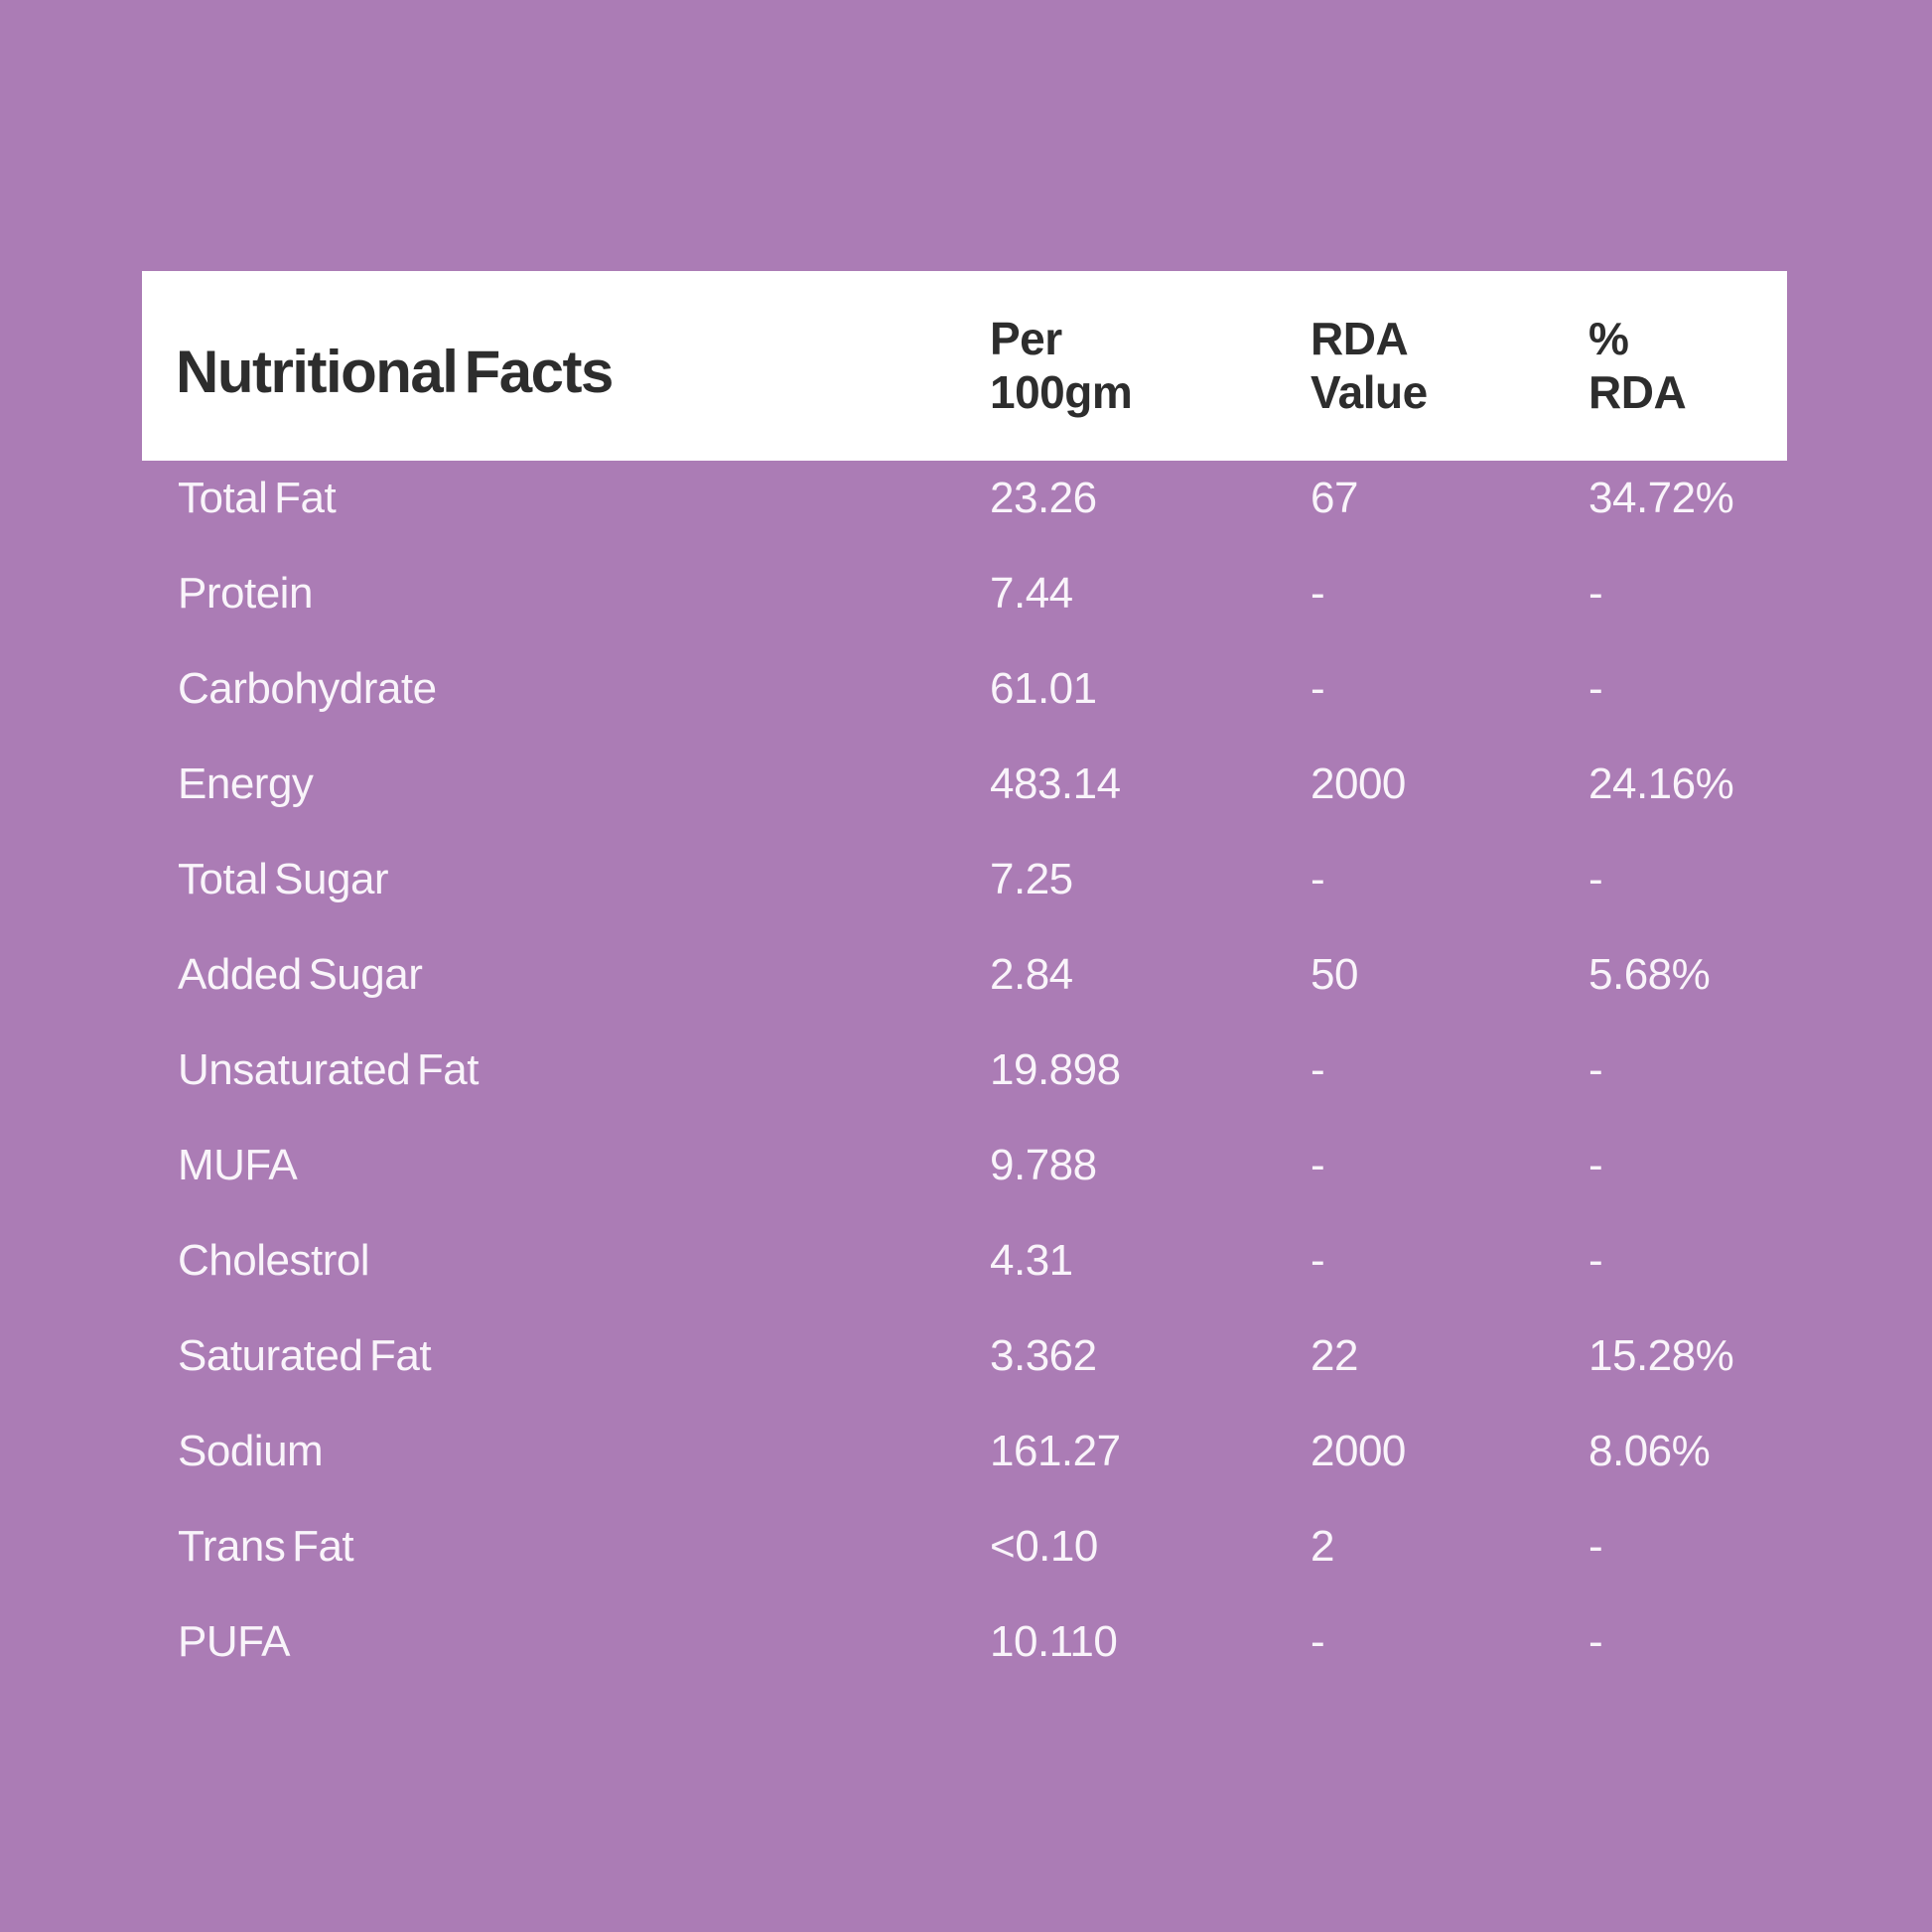 The height and width of the screenshot is (1932, 1932). I want to click on table-row: Protein 7.44 - -, so click(965, 593).